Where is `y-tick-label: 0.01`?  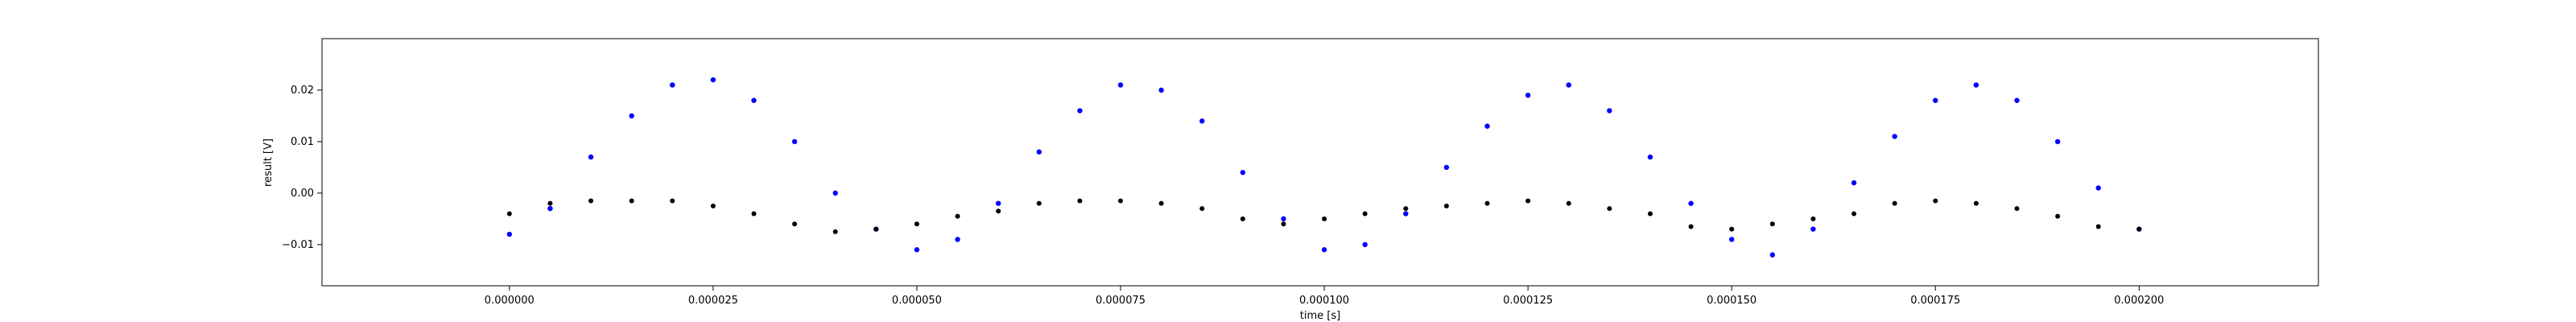 y-tick-label: 0.01 is located at coordinates (302, 142).